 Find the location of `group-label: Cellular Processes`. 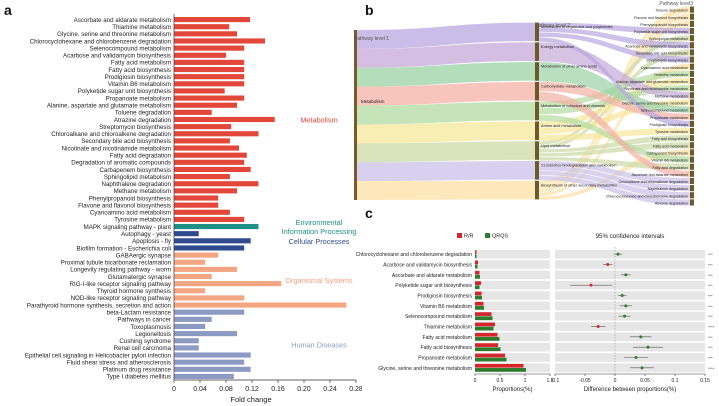

group-label: Cellular Processes is located at coordinates (319, 241).